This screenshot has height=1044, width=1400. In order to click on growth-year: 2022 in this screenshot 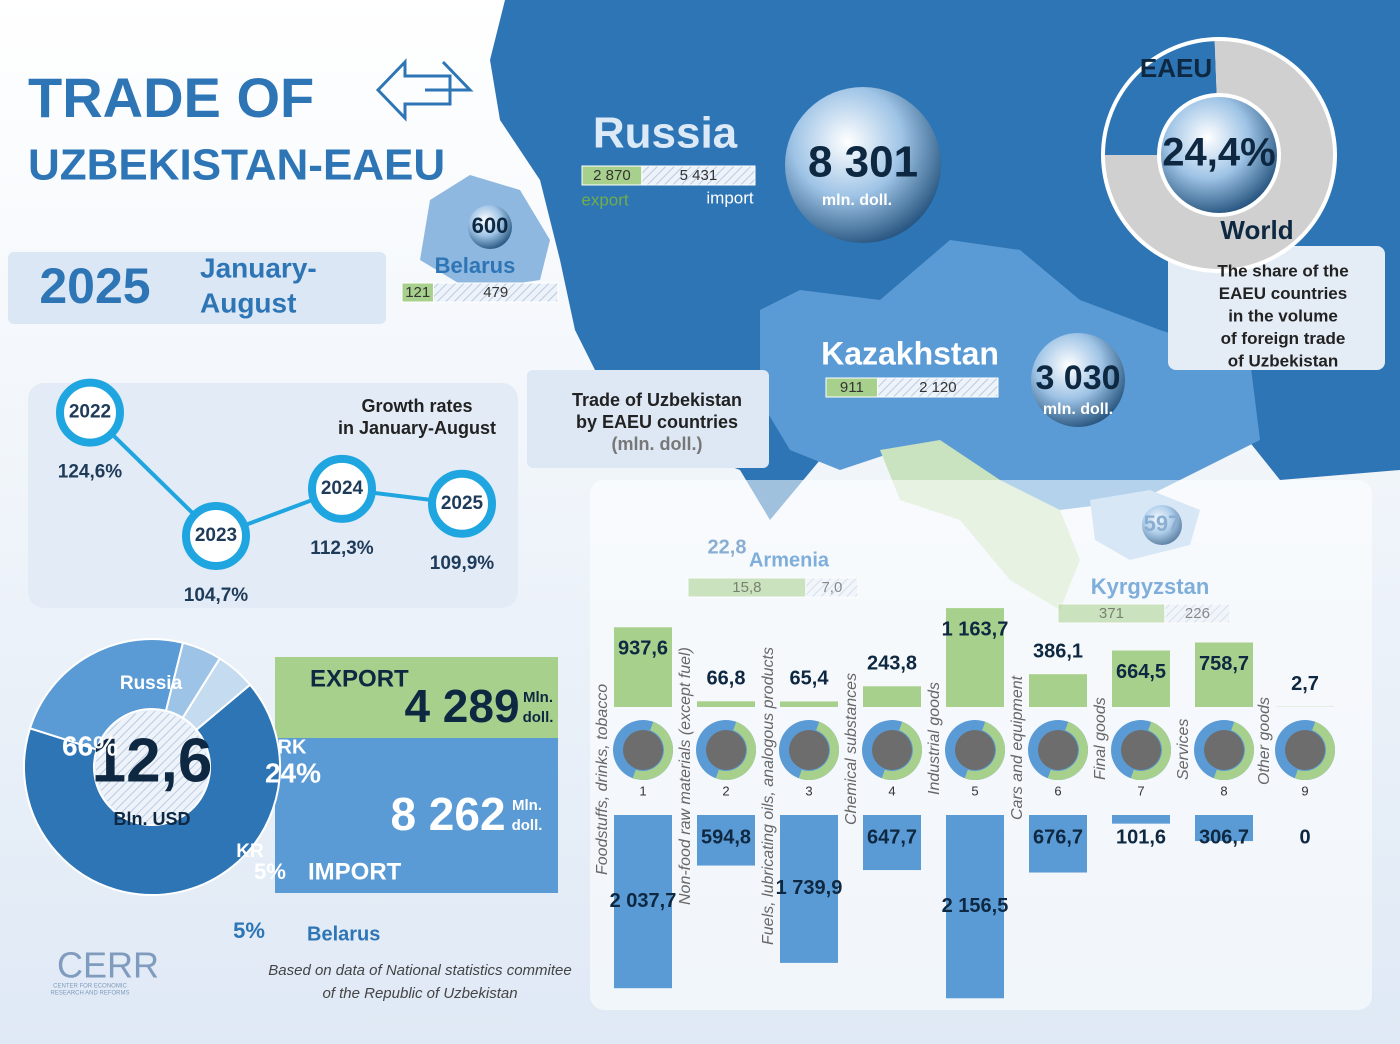, I will do `click(90, 412)`.